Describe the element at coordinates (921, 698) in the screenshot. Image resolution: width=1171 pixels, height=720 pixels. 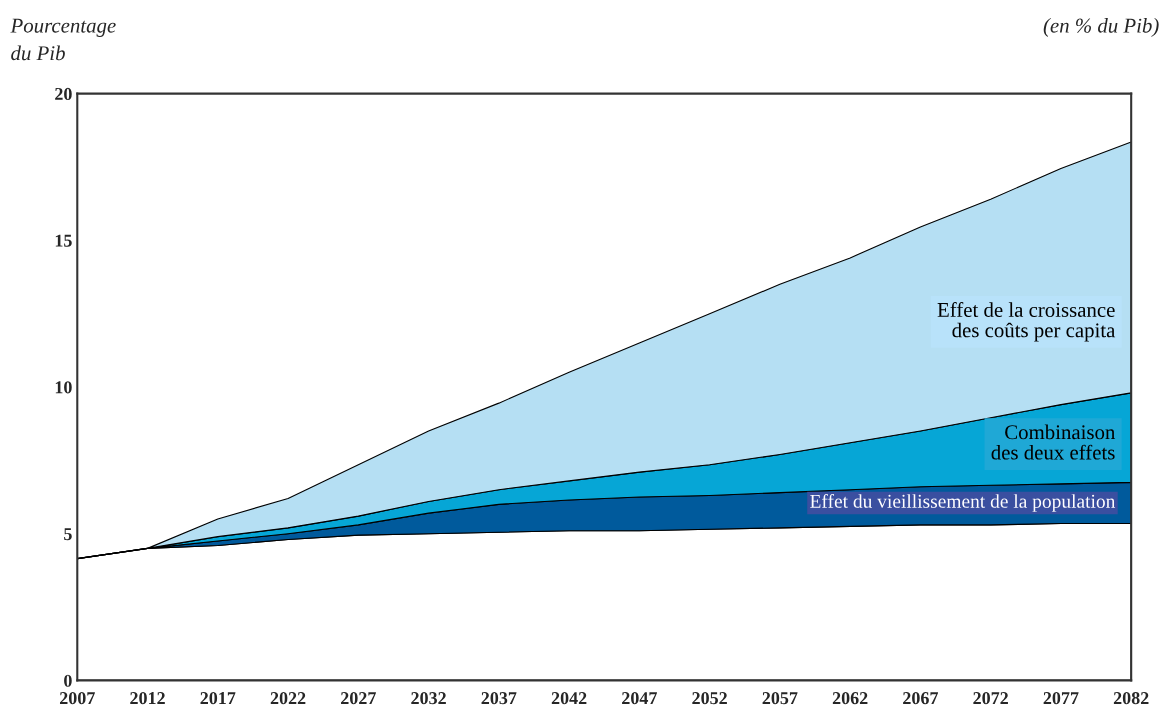
I see `x-tick-label: 2067` at that location.